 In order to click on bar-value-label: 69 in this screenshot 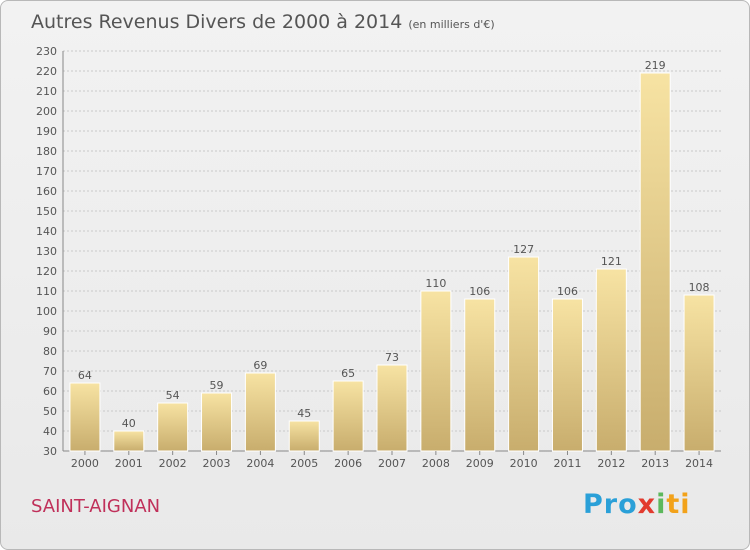, I will do `click(260, 365)`.